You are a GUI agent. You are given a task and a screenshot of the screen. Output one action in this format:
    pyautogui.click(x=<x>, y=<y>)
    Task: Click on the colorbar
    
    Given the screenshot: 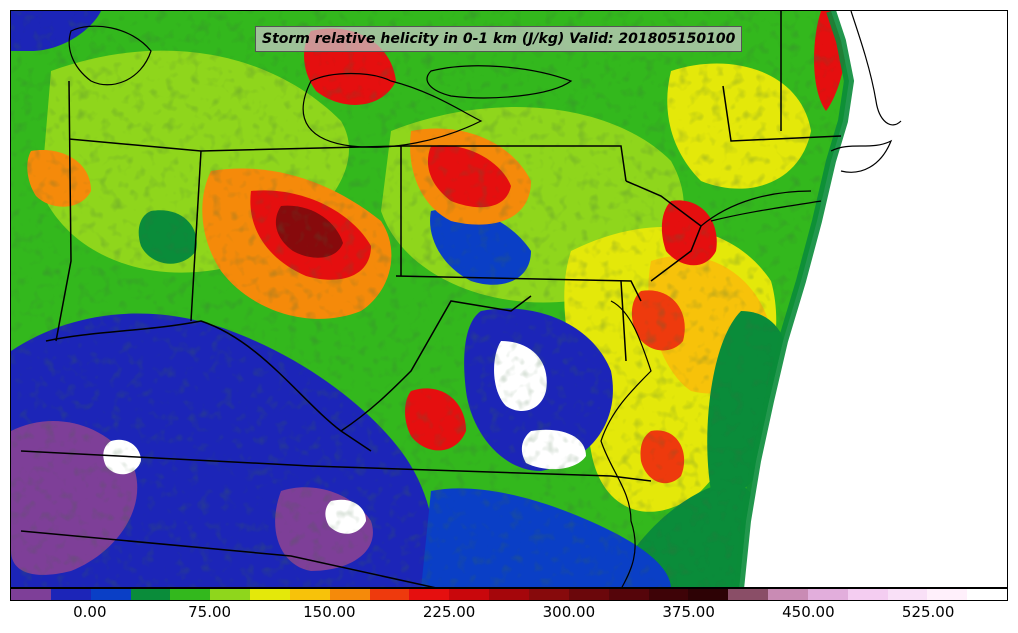 What is the action you would take?
    pyautogui.click(x=509, y=594)
    